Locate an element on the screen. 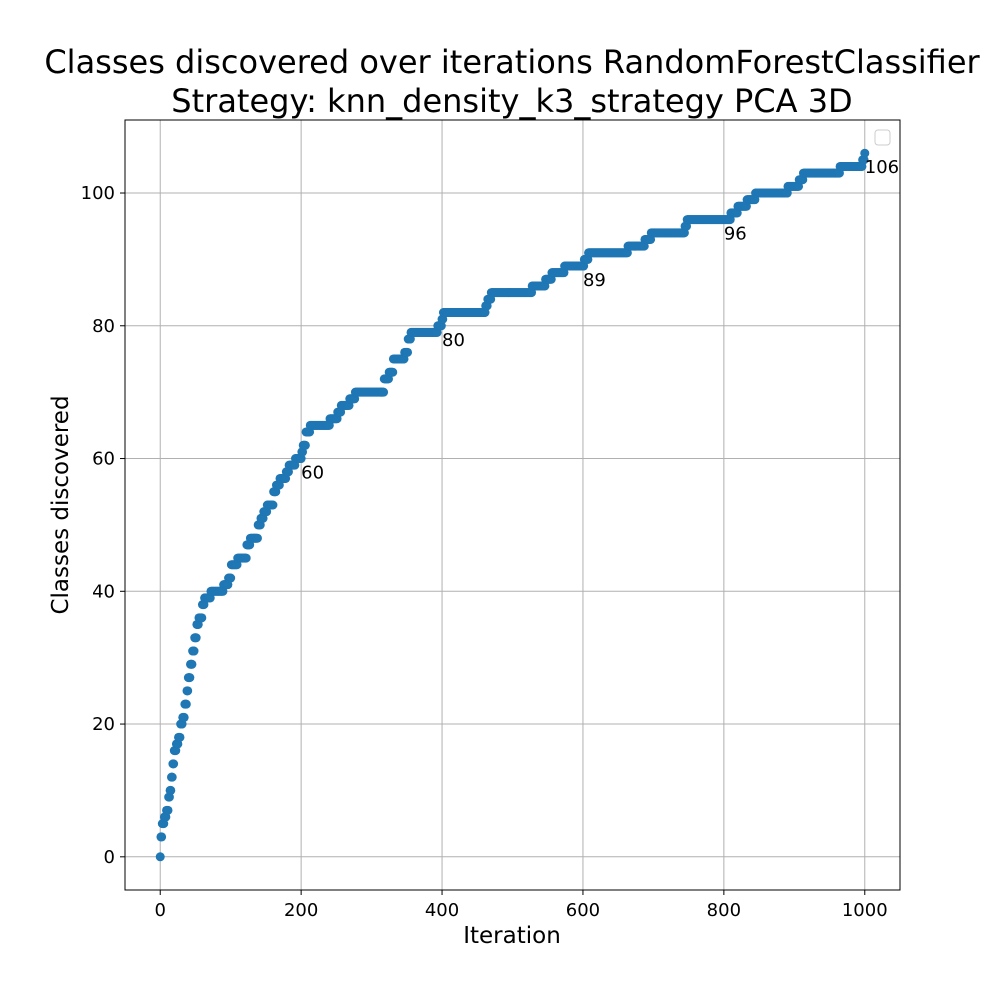 This screenshot has height=1000, width=1000. point-annotation: 80 is located at coordinates (453, 340).